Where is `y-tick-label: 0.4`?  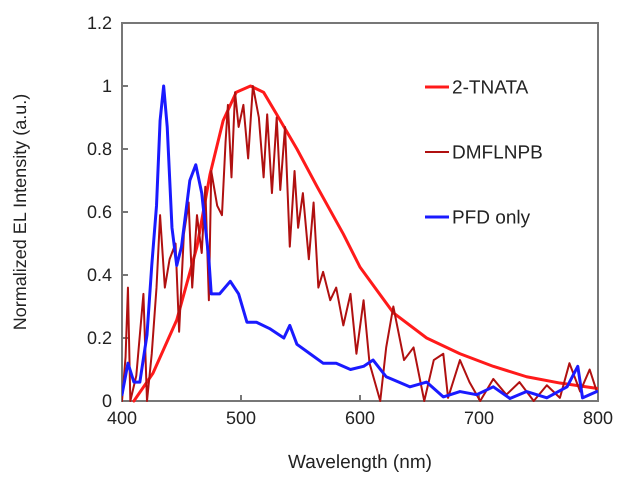 y-tick-label: 0.4 is located at coordinates (99, 274).